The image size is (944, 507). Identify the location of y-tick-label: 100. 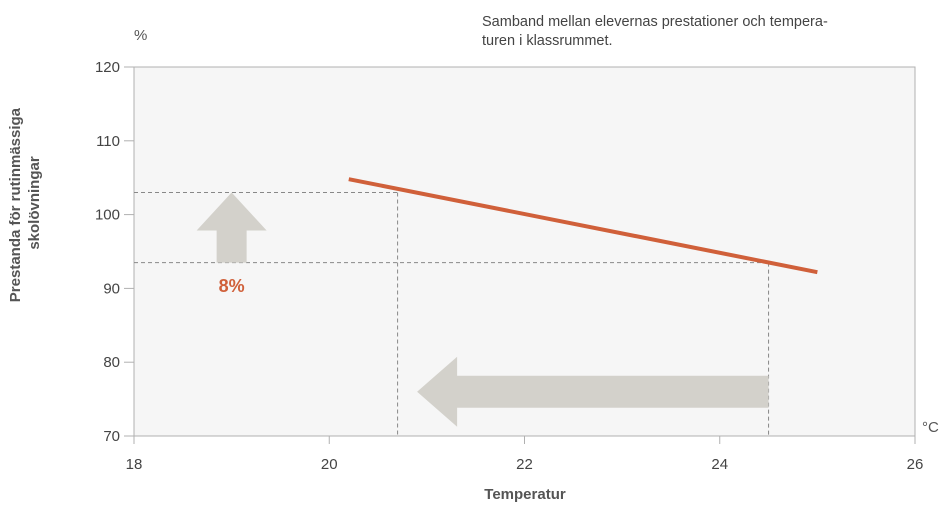
(107, 215).